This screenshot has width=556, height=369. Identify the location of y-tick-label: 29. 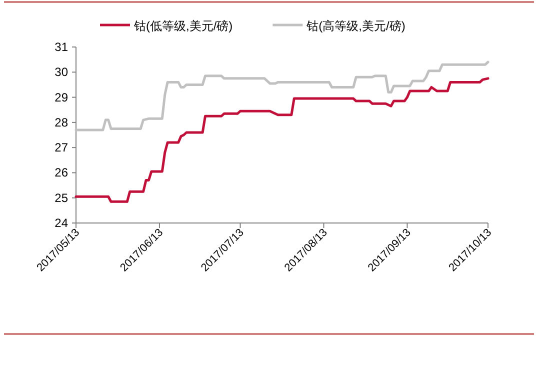
(61, 97).